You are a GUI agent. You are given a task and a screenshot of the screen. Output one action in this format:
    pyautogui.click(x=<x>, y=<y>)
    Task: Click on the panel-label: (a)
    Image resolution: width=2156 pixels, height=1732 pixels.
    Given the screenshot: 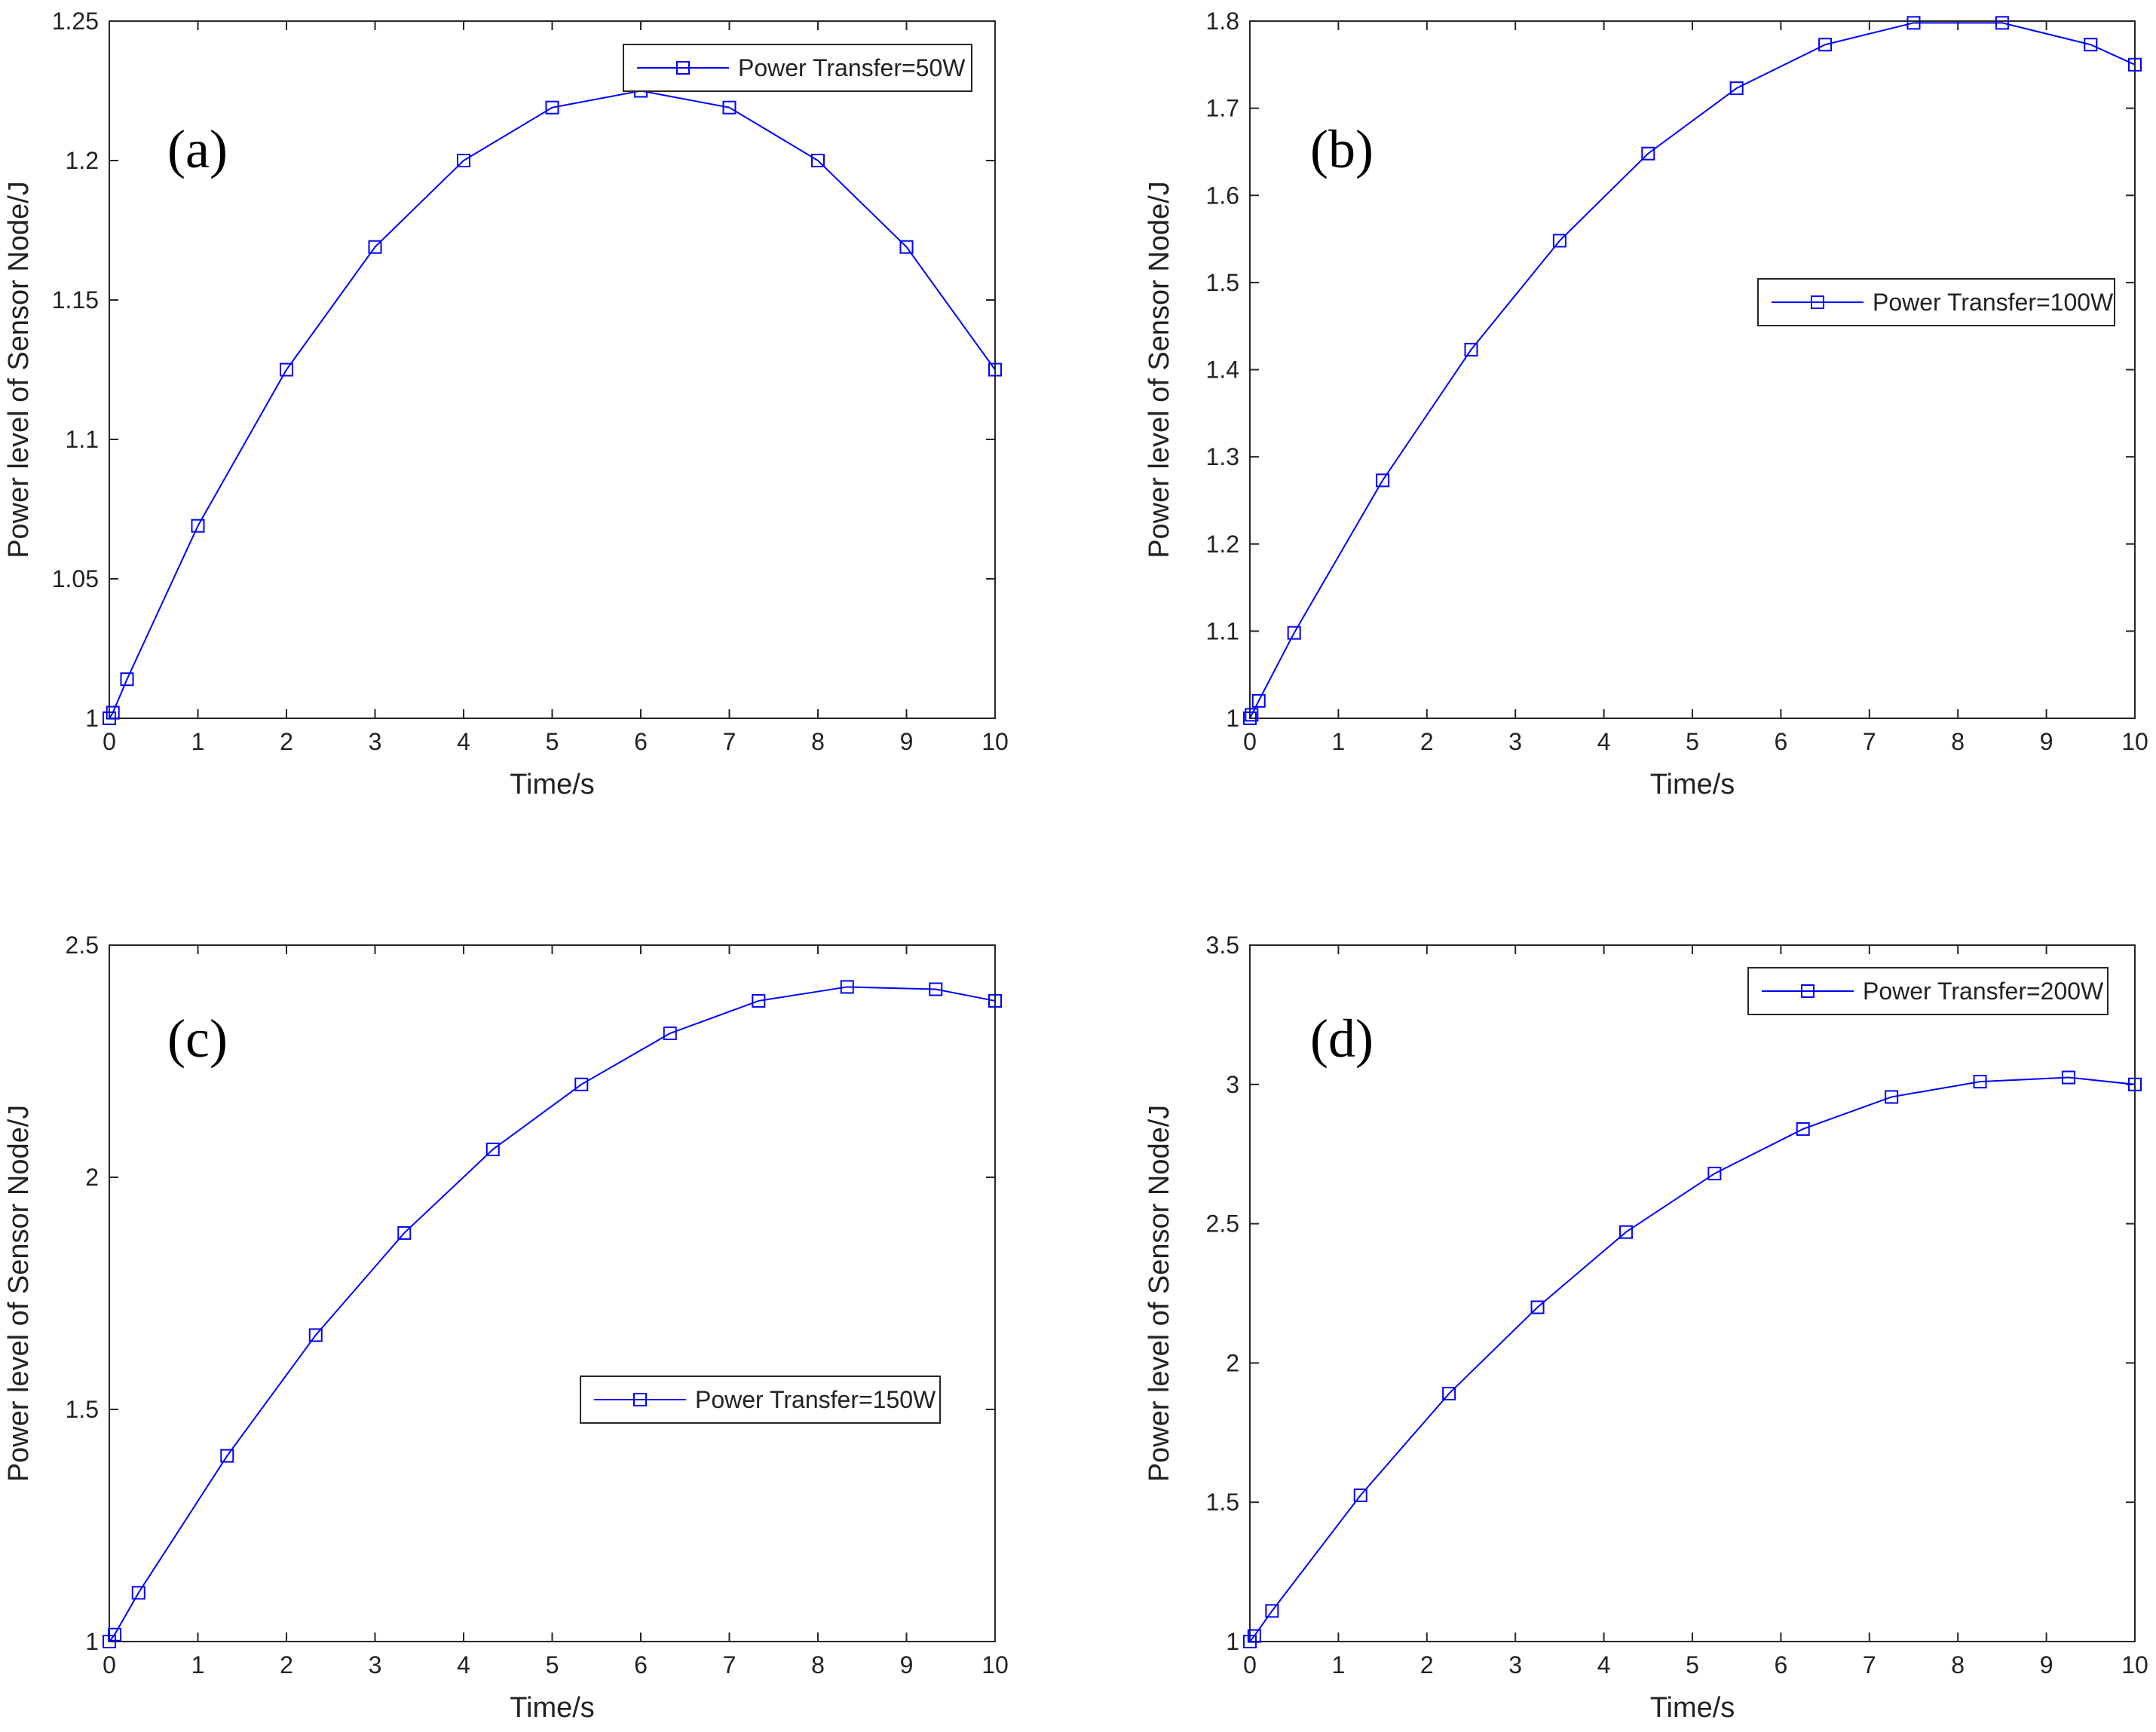 What is the action you would take?
    pyautogui.click(x=197, y=149)
    